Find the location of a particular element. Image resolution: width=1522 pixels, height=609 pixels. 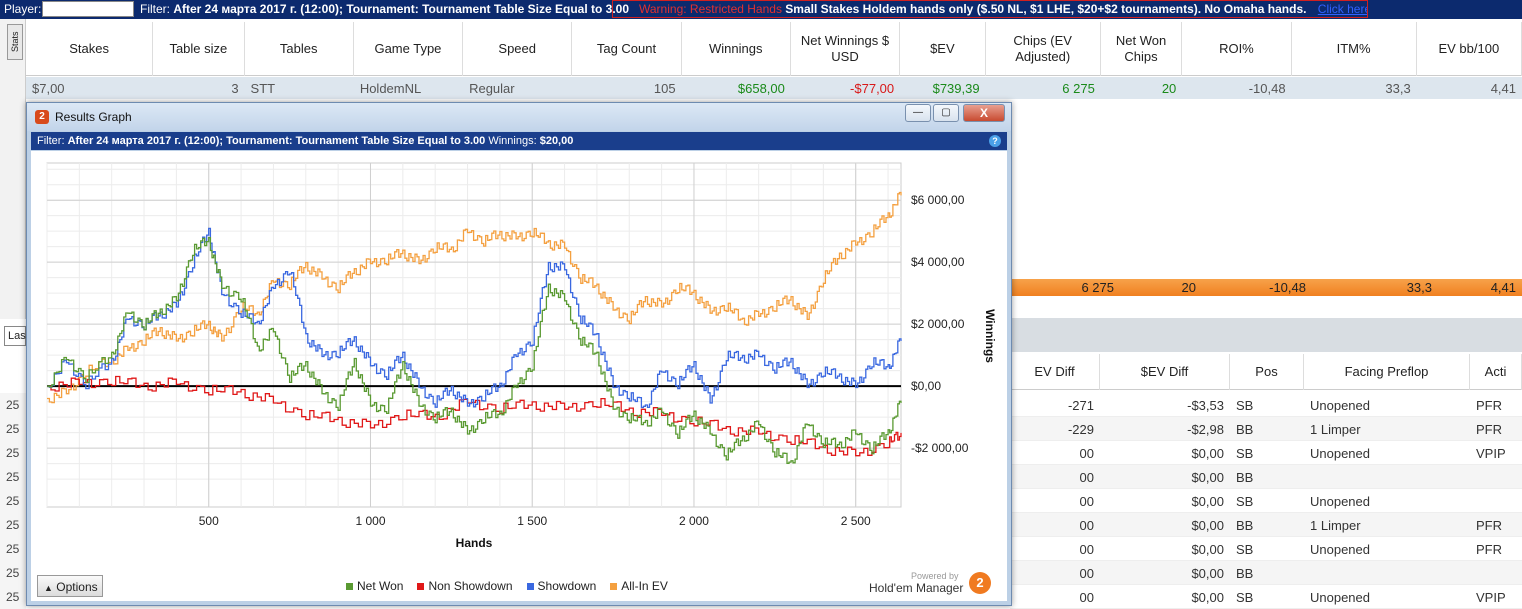

legend-item: Showdown is located at coordinates (561, 586).